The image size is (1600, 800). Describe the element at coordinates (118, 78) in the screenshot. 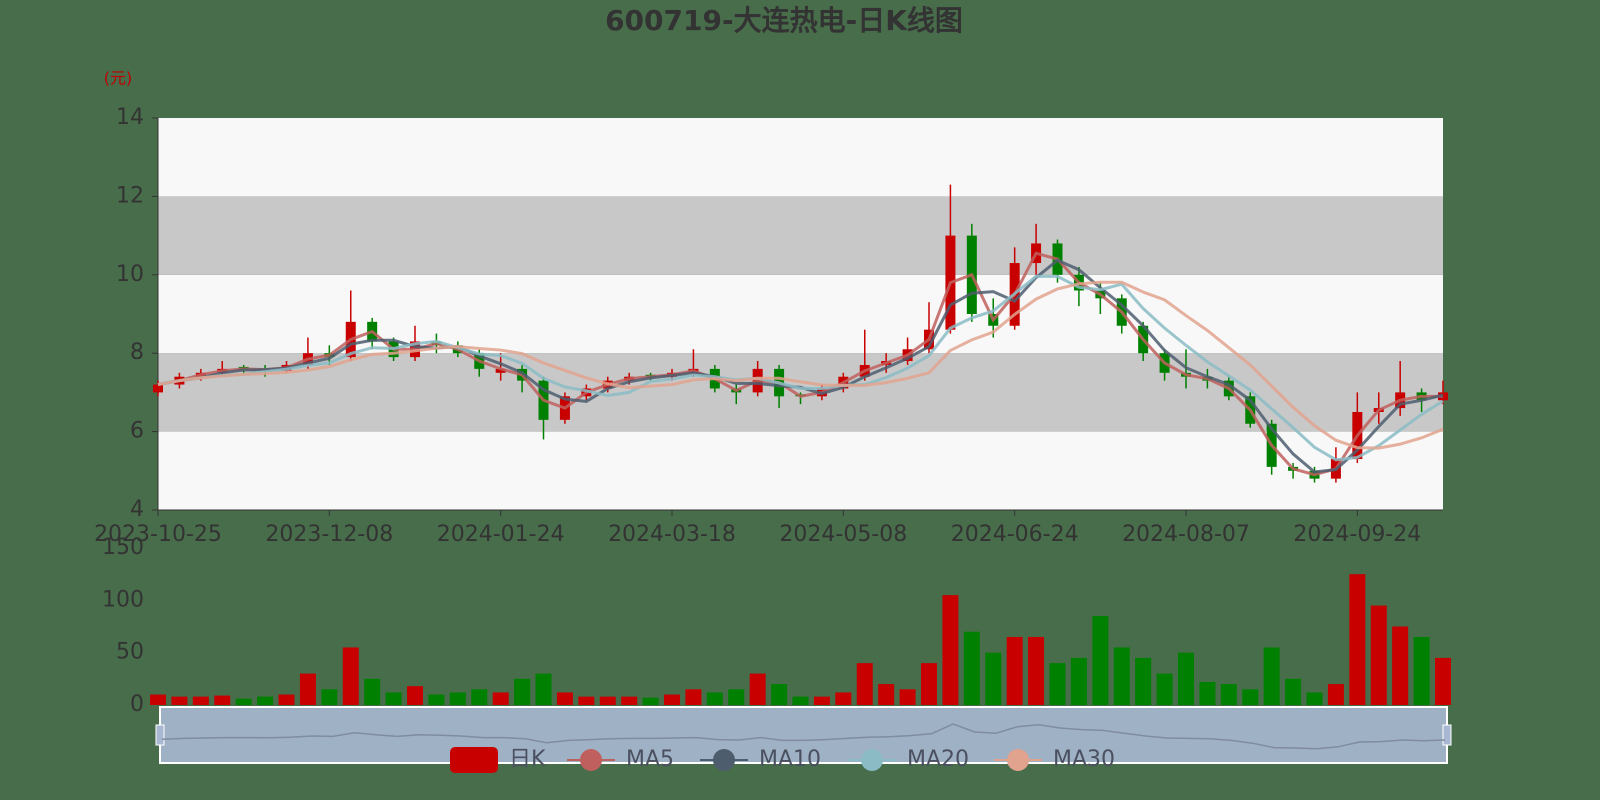

I see `y-unit: (元)` at that location.